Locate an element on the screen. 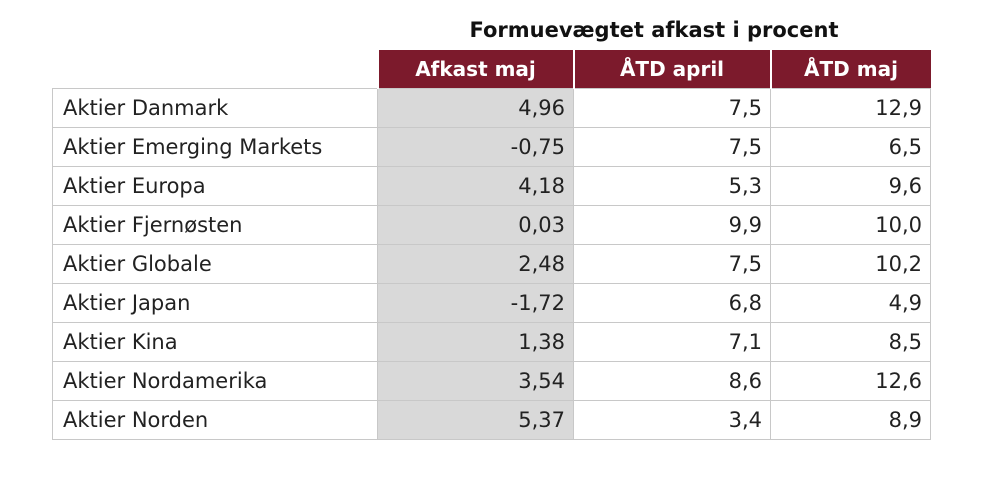 Image resolution: width=1000 pixels, height=488 pixels. table-row: Aktier Kina 1,38 7,1 8,5 is located at coordinates (491, 342).